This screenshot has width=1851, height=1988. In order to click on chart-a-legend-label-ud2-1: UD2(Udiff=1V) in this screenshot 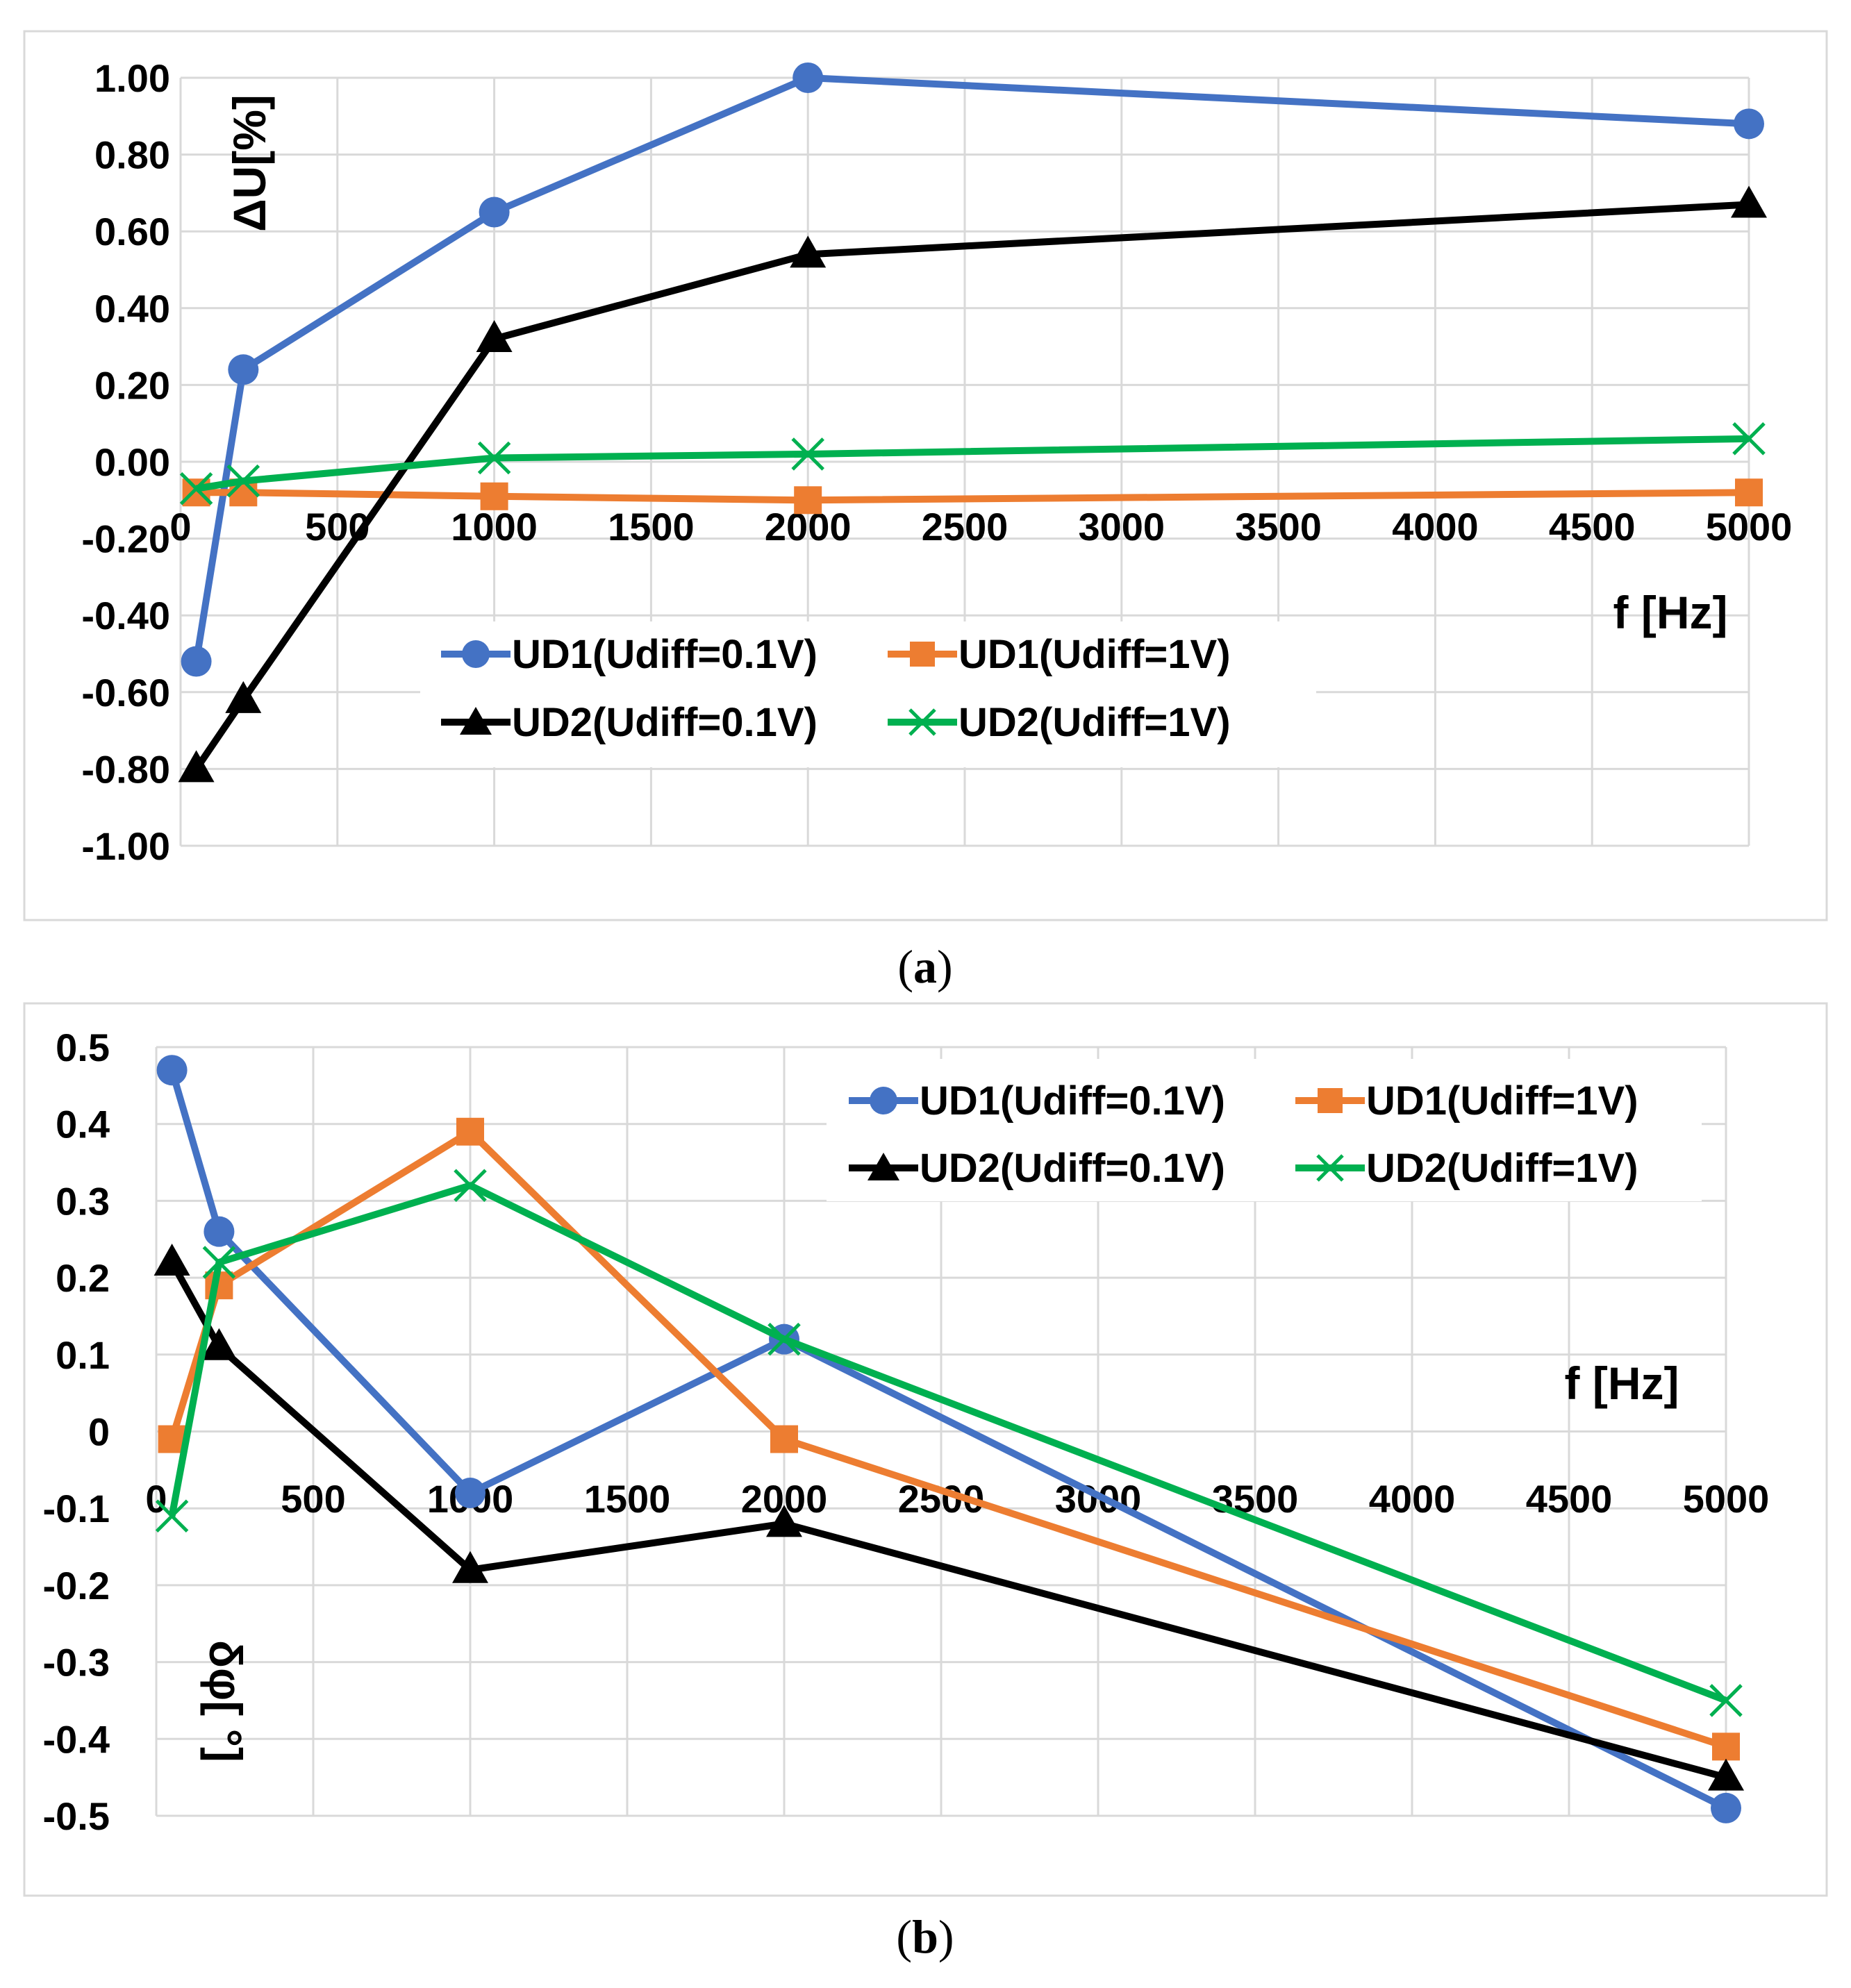, I will do `click(1094, 722)`.